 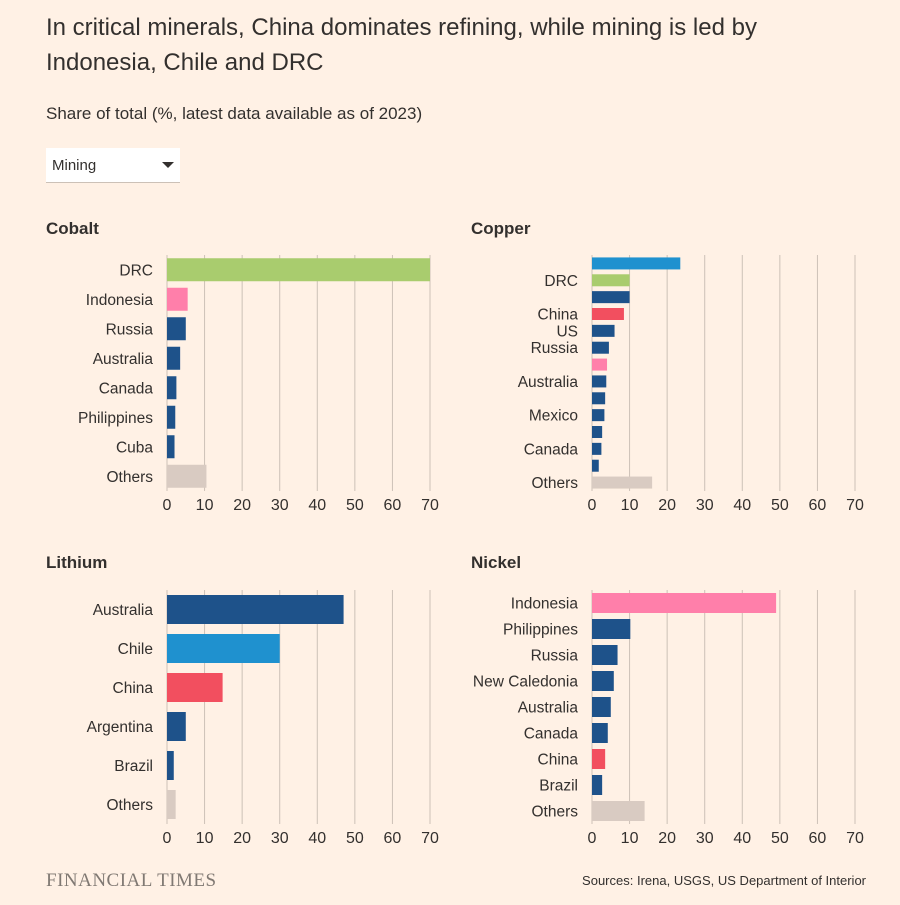 I want to click on bar-label: US, so click(x=567, y=331).